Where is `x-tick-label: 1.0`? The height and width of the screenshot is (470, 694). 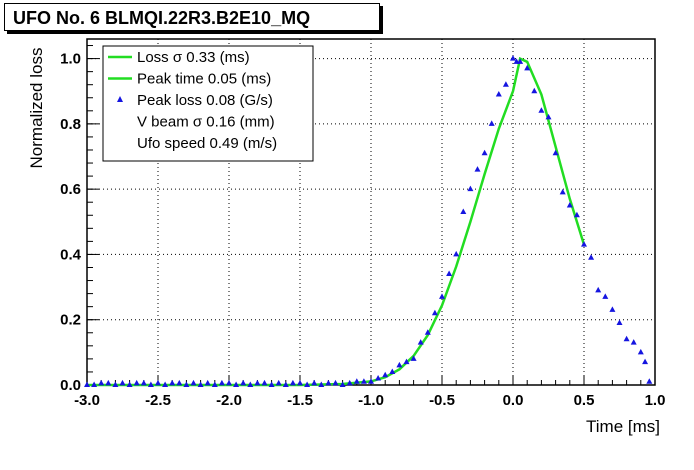 x-tick-label: 1.0 is located at coordinates (655, 400).